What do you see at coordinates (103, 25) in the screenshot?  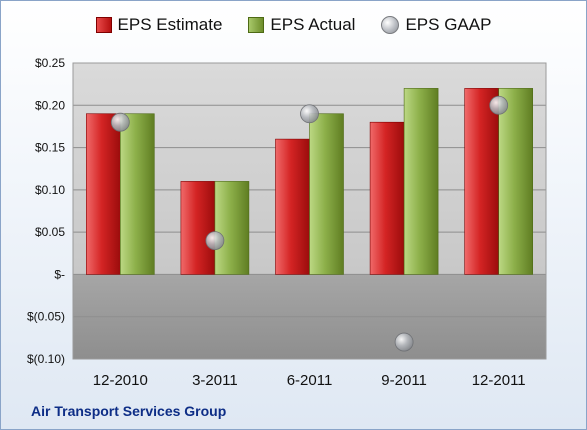 I see `legend-swatch-estimate` at bounding box center [103, 25].